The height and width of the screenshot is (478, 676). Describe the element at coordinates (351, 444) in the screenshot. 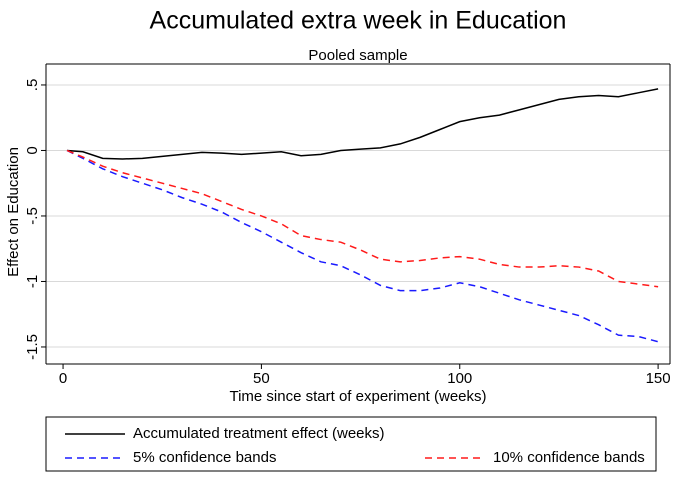

I see `legend-box` at that location.